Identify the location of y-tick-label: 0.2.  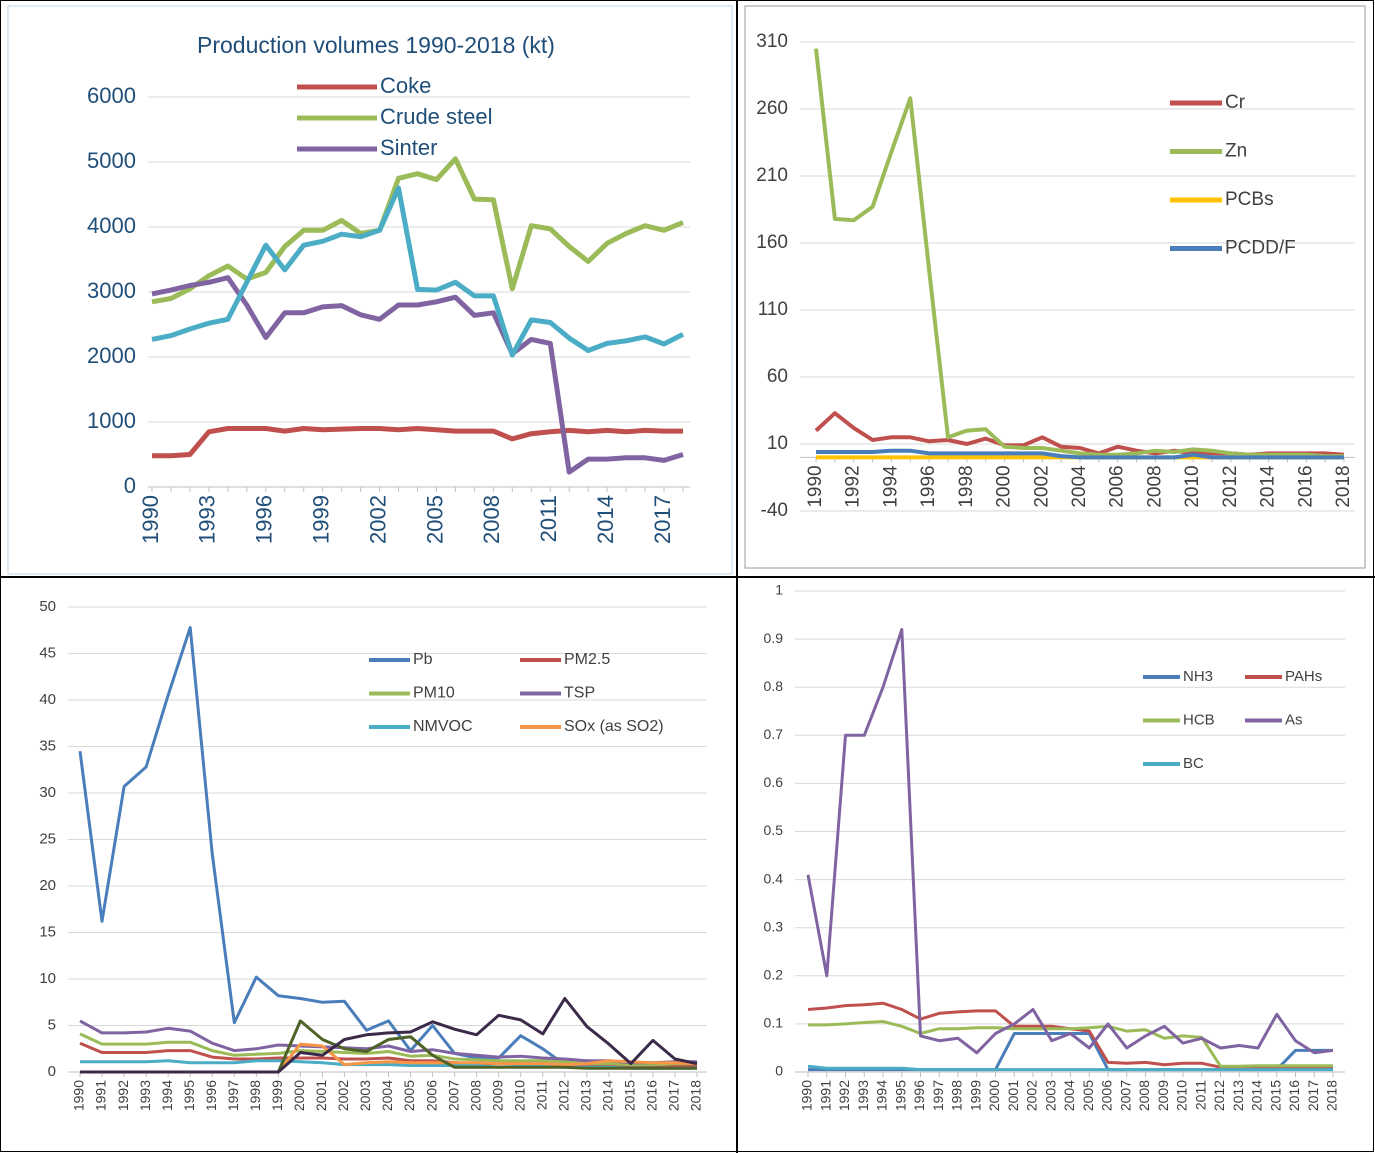
(774, 975).